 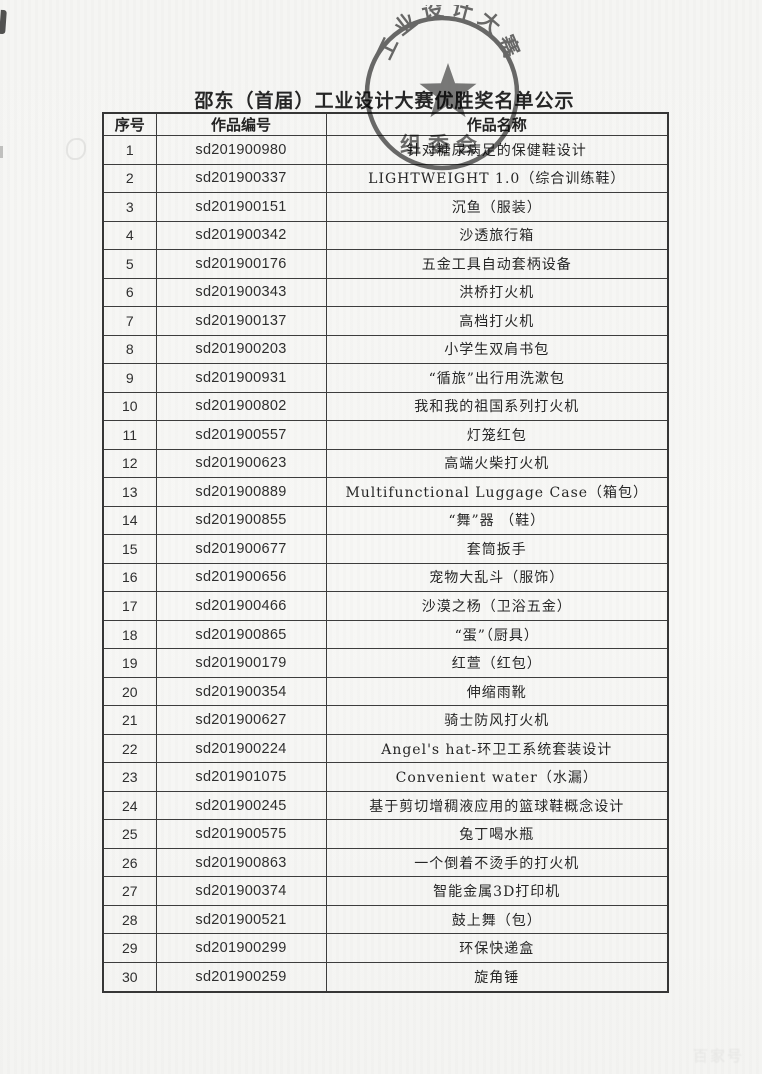 What do you see at coordinates (385, 862) in the screenshot?
I see `table-row: 26 sd201900863 一个倒着不烫手的打火机` at bounding box center [385, 862].